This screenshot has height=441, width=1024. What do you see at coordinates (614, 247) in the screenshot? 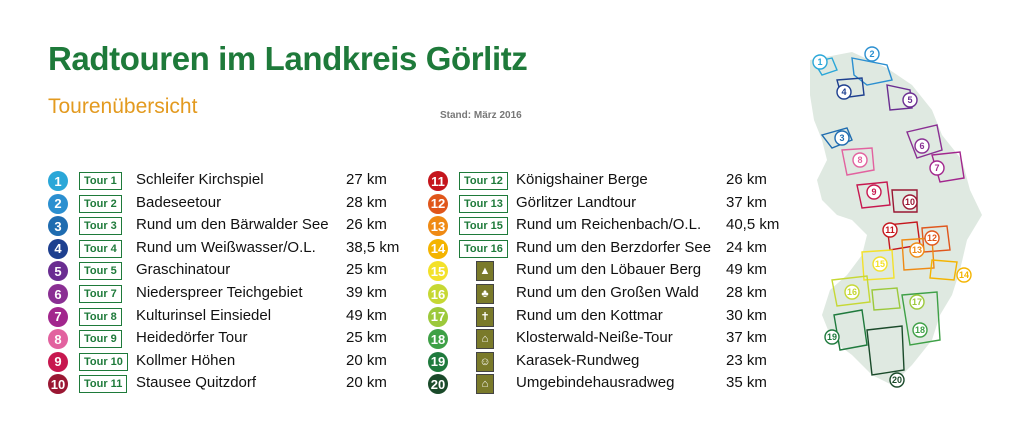
I see `tour-name: Rund um den Berzdorfer See` at bounding box center [614, 247].